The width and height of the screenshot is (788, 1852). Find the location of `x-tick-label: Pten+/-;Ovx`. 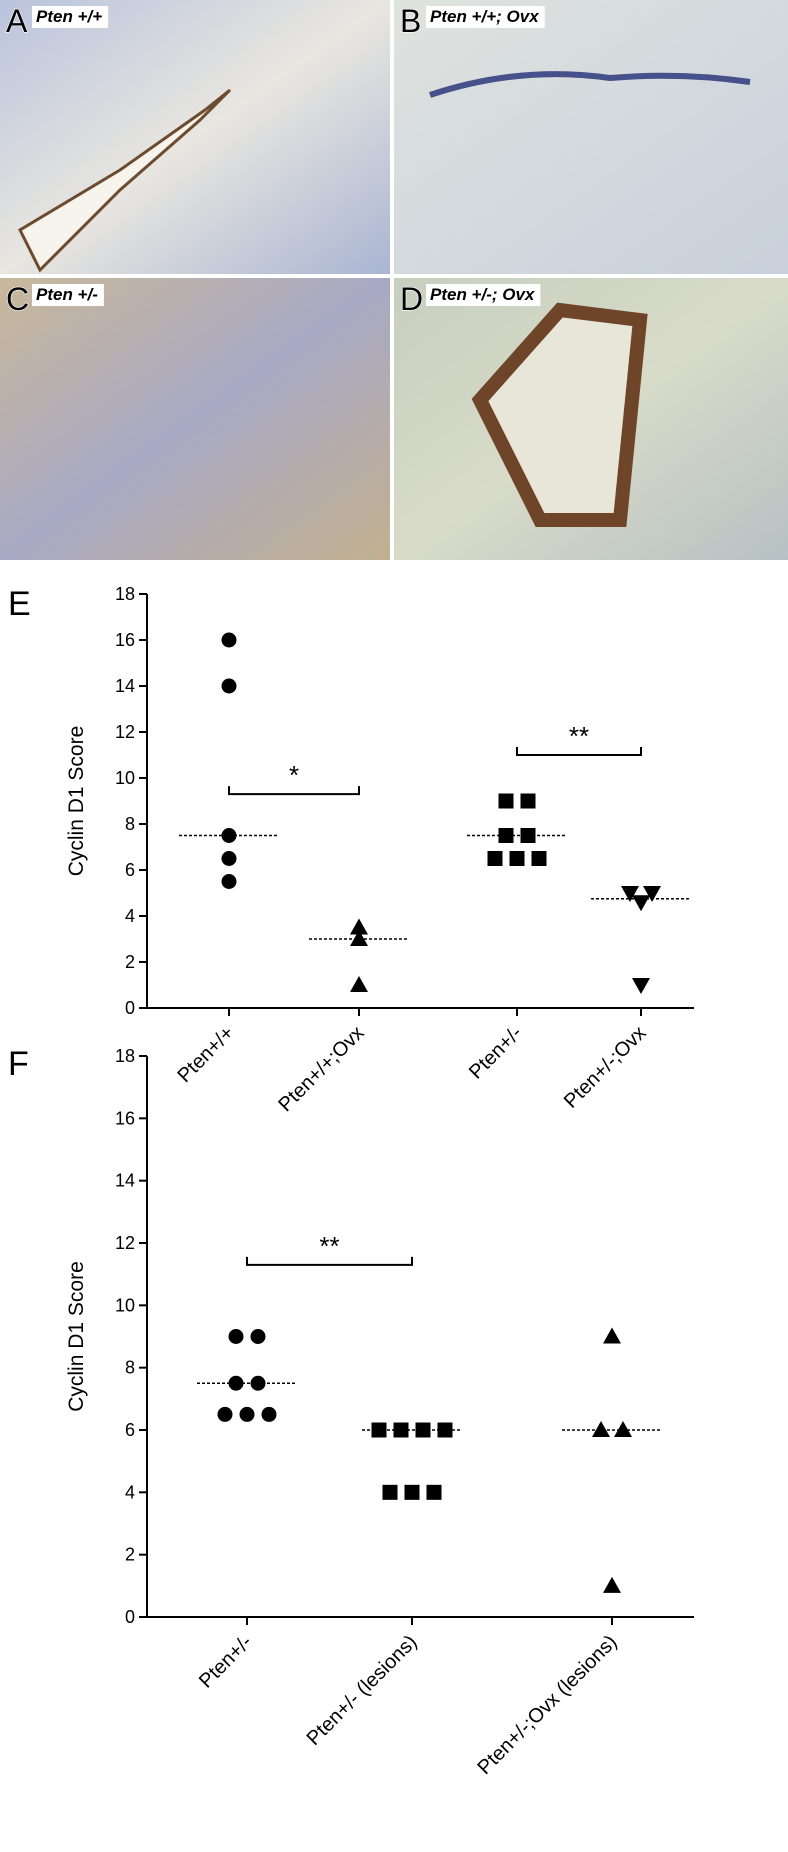

x-tick-label: Pten+/-;Ovx is located at coordinates (605, 1067).